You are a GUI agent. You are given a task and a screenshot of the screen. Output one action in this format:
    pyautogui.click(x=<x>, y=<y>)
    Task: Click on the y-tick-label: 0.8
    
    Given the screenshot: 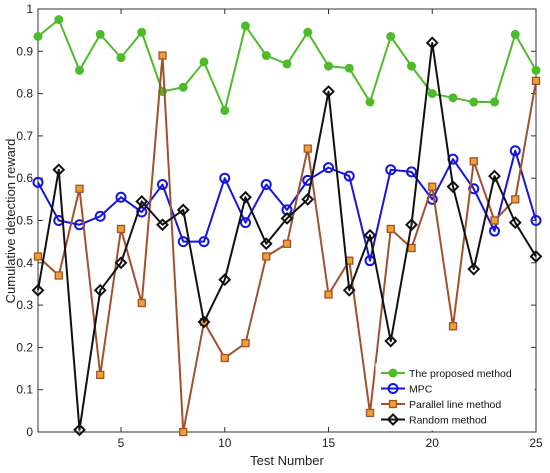 What is the action you would take?
    pyautogui.click(x=24, y=94)
    